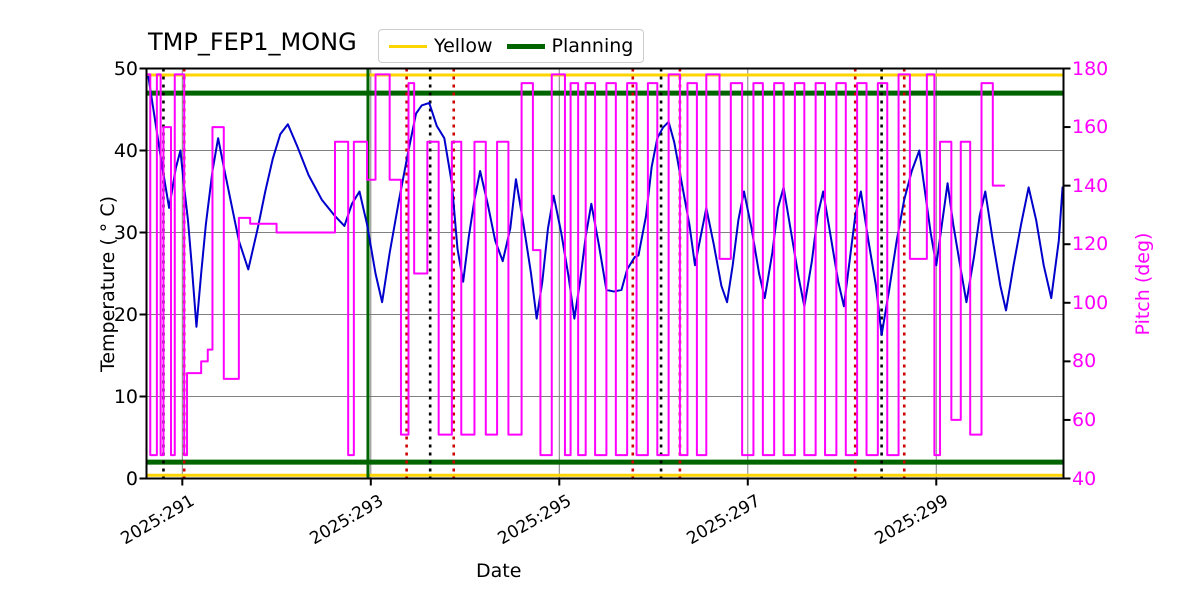  I want to click on y-tick-label-left: 50, so click(125, 68).